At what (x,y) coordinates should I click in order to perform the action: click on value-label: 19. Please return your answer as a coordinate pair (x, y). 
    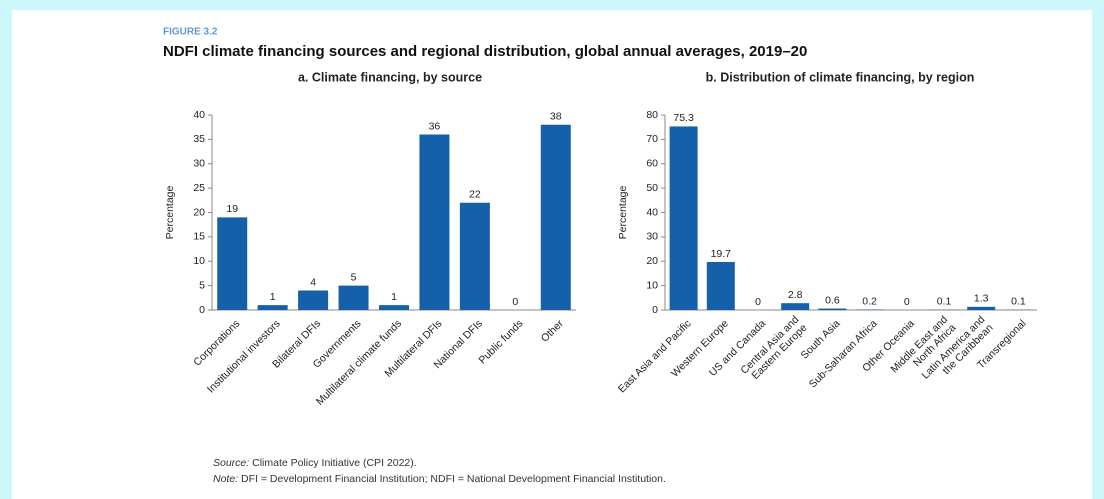
    Looking at the image, I should click on (232, 209).